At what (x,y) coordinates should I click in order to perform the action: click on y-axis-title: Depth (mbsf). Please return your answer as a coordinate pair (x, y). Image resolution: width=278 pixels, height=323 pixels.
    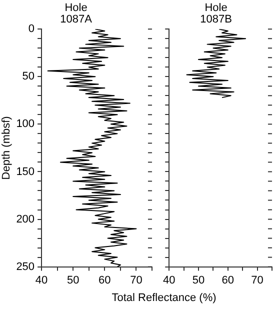
    Looking at the image, I should click on (6, 148).